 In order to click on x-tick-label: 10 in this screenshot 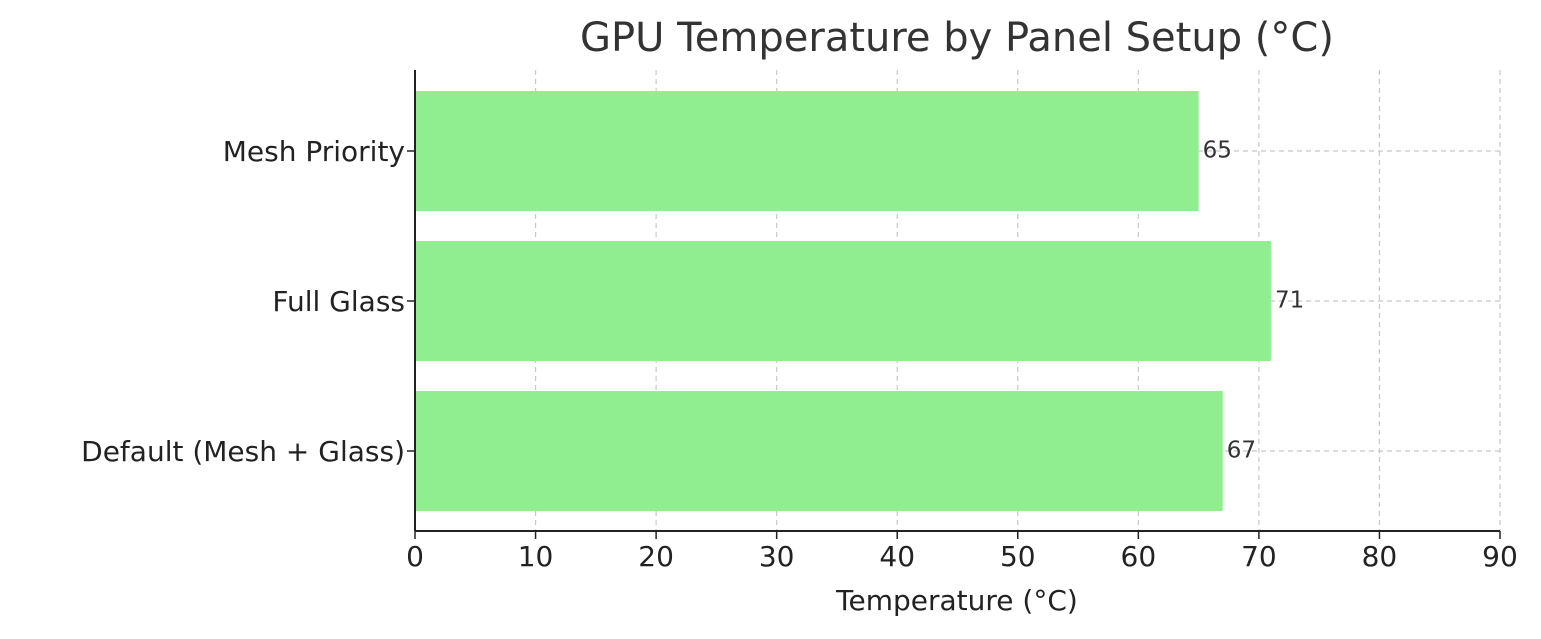, I will do `click(536, 556)`.